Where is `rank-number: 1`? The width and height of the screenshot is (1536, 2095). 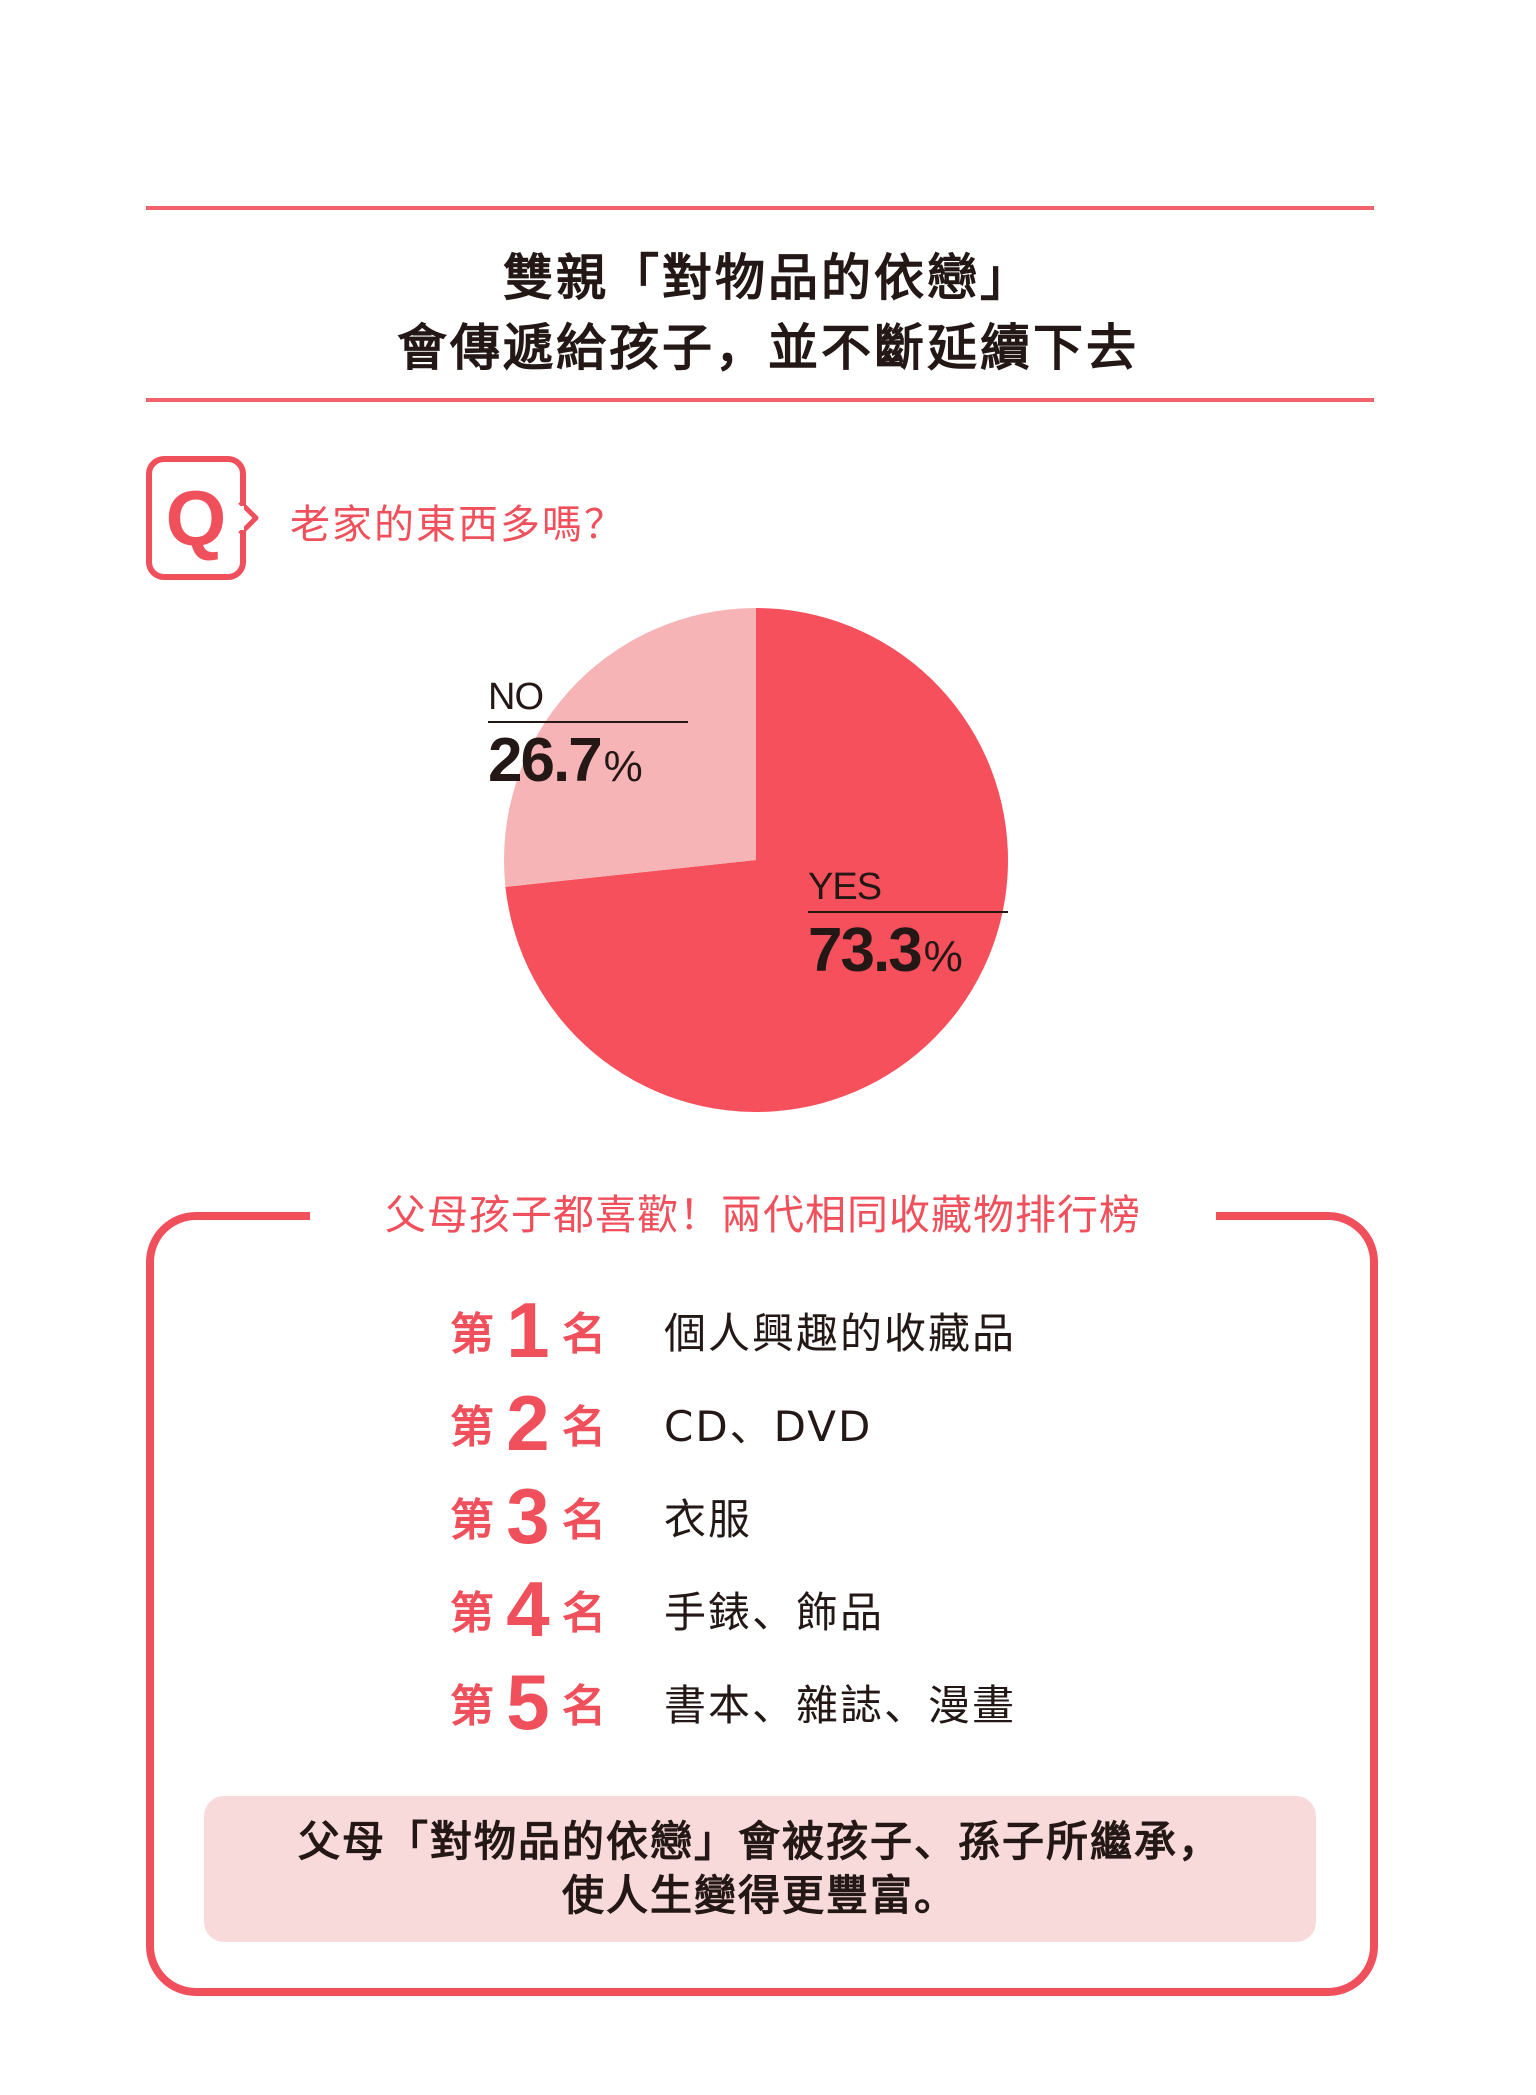 rank-number: 1 is located at coordinates (528, 1330).